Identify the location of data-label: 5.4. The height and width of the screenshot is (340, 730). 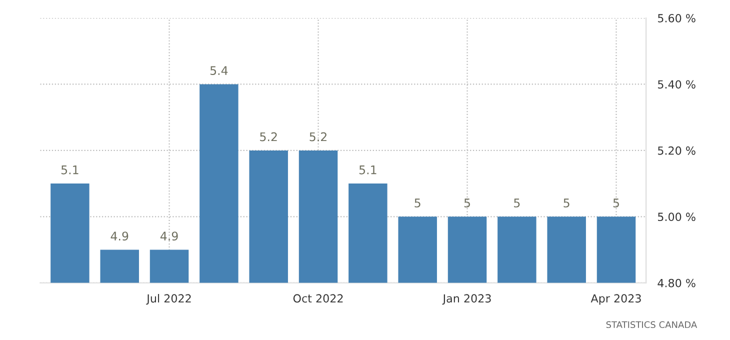
(219, 71).